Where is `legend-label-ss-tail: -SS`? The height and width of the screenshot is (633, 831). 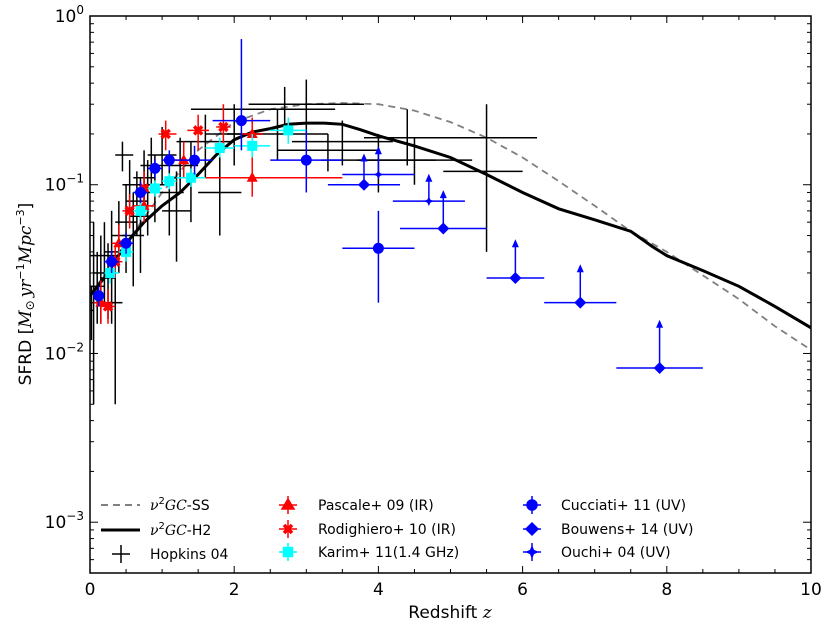
legend-label-ss-tail: -SS is located at coordinates (198, 506).